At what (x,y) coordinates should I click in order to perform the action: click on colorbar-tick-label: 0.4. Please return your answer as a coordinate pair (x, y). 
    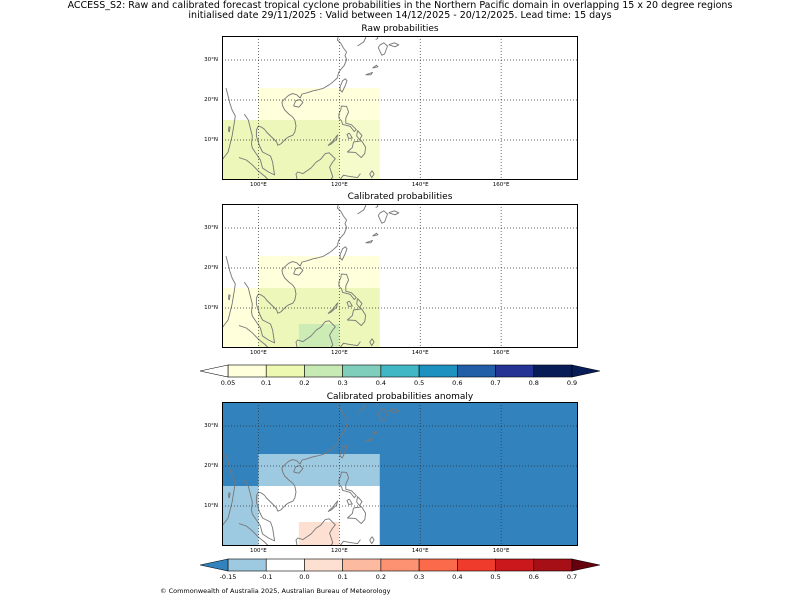
    Looking at the image, I should click on (381, 383).